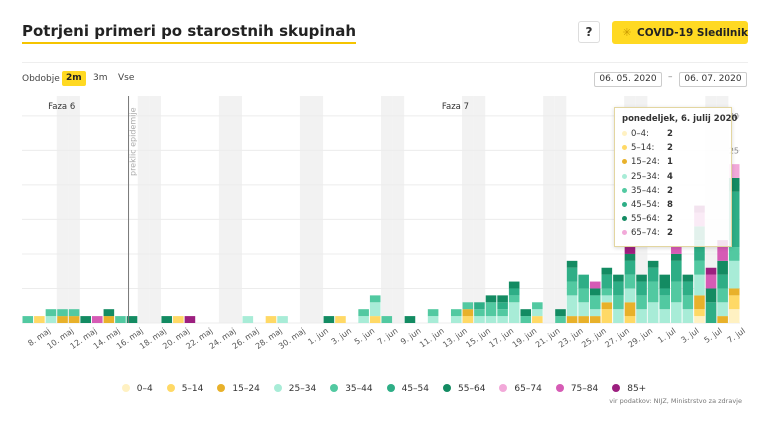 The width and height of the screenshot is (768, 428). I want to click on legend-item: 75–84, so click(576, 389).